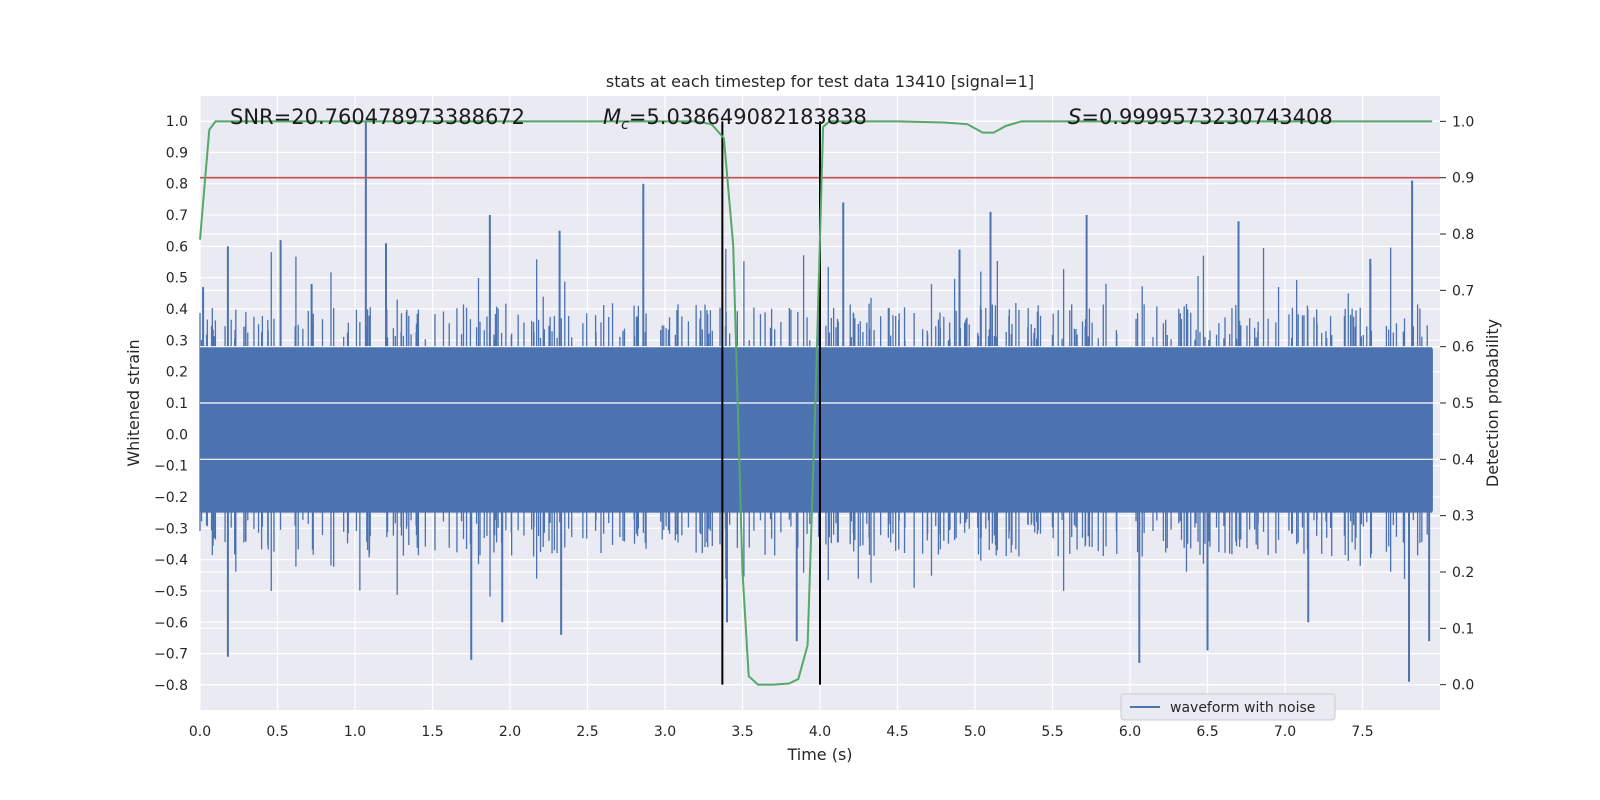 The image size is (1600, 800). What do you see at coordinates (171, 498) in the screenshot?
I see `y-tick-label: −0.2` at bounding box center [171, 498].